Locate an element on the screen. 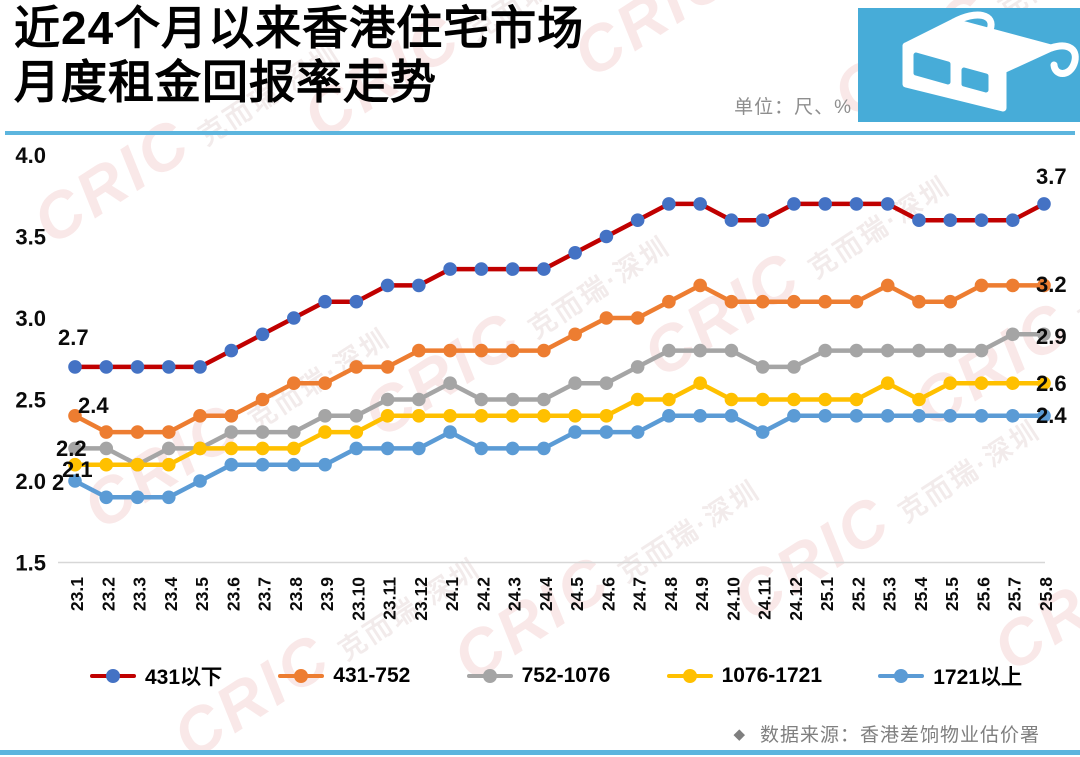 This screenshot has width=1080, height=757. x-axis-tick-label: 24.5 is located at coordinates (577, 594).